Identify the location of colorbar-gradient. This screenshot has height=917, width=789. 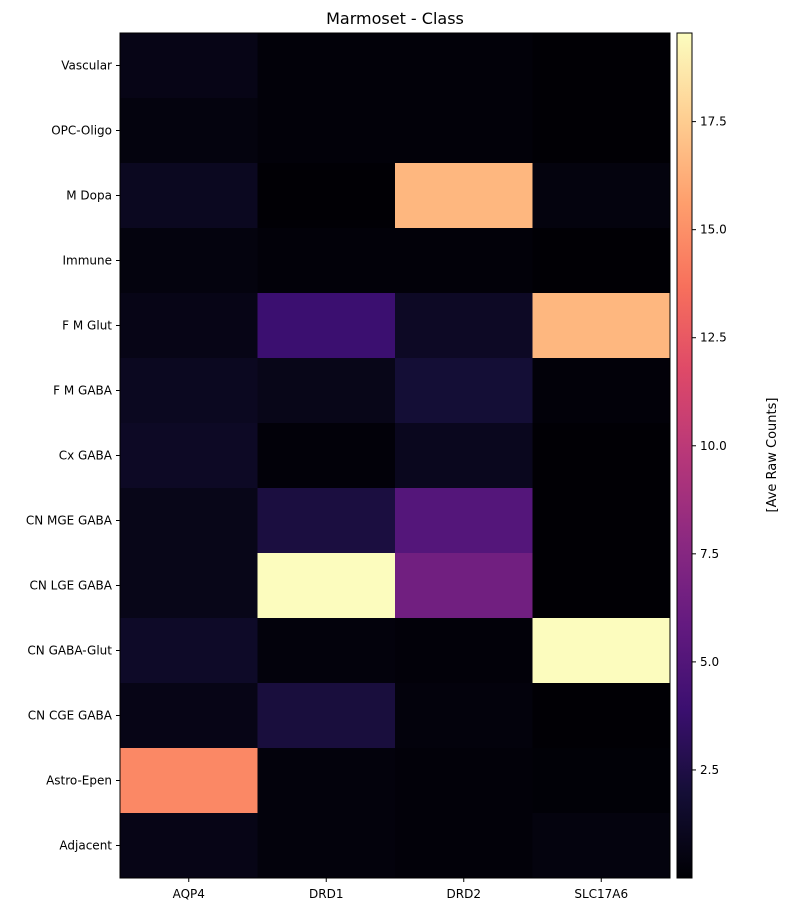
(684, 455).